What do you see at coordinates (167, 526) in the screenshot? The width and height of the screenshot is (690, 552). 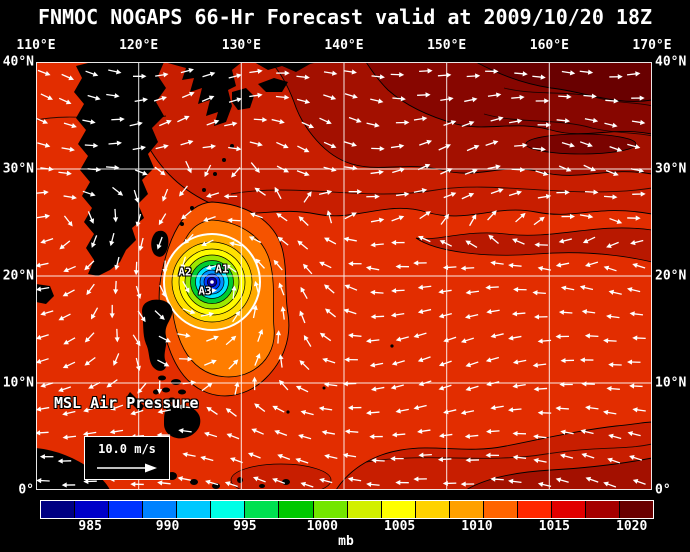 I see `colorbar-tick-label: 990` at bounding box center [167, 526].